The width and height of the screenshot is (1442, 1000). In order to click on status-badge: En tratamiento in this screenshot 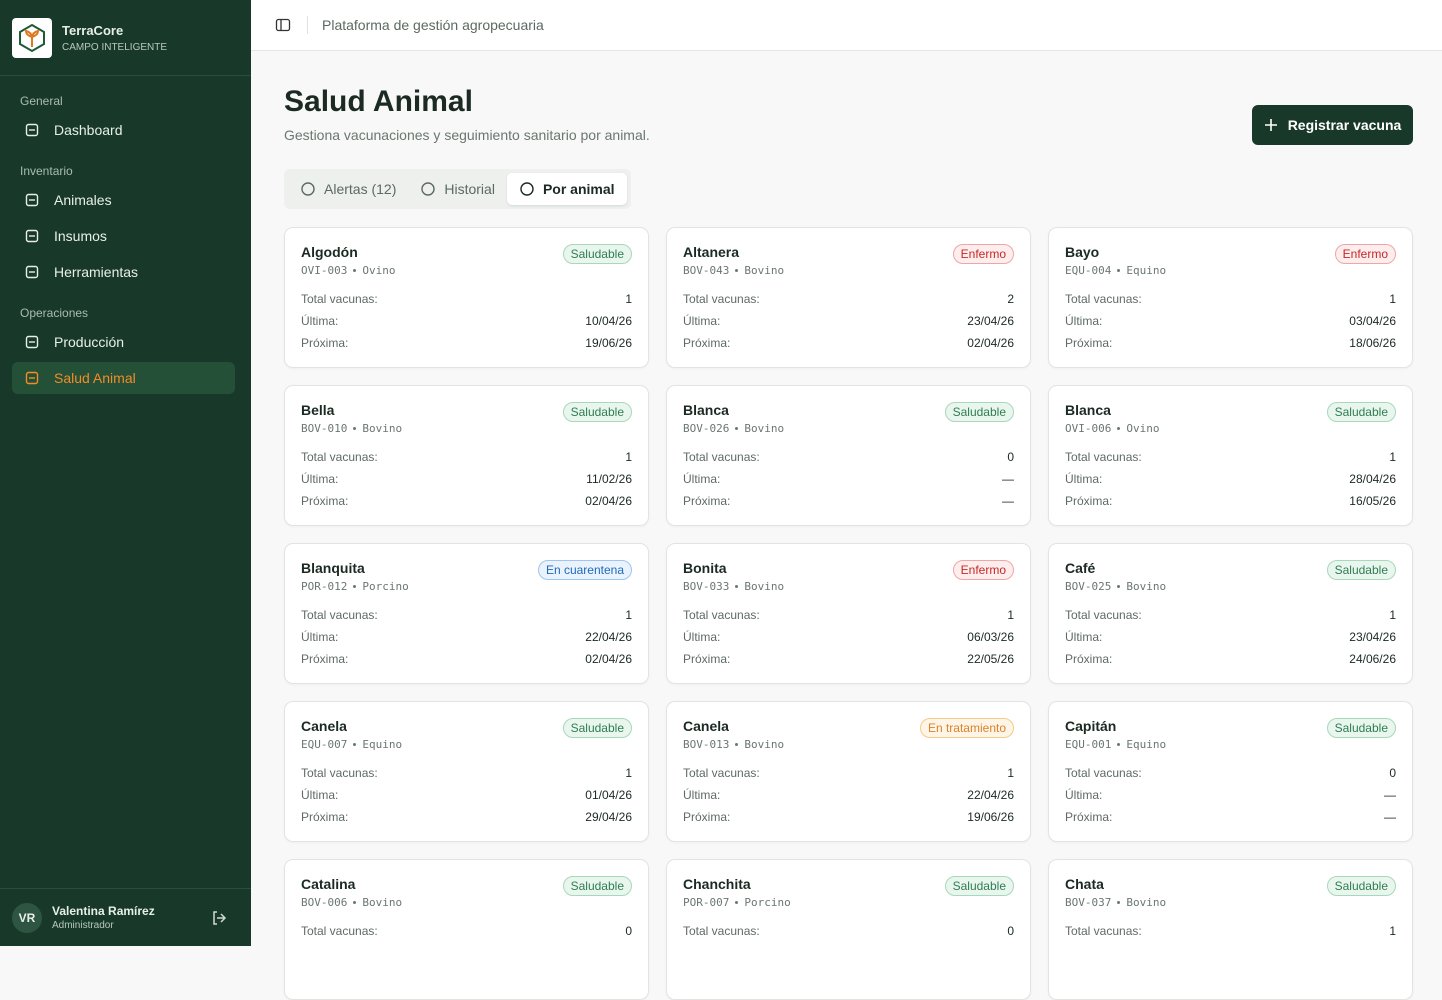, I will do `click(966, 728)`.